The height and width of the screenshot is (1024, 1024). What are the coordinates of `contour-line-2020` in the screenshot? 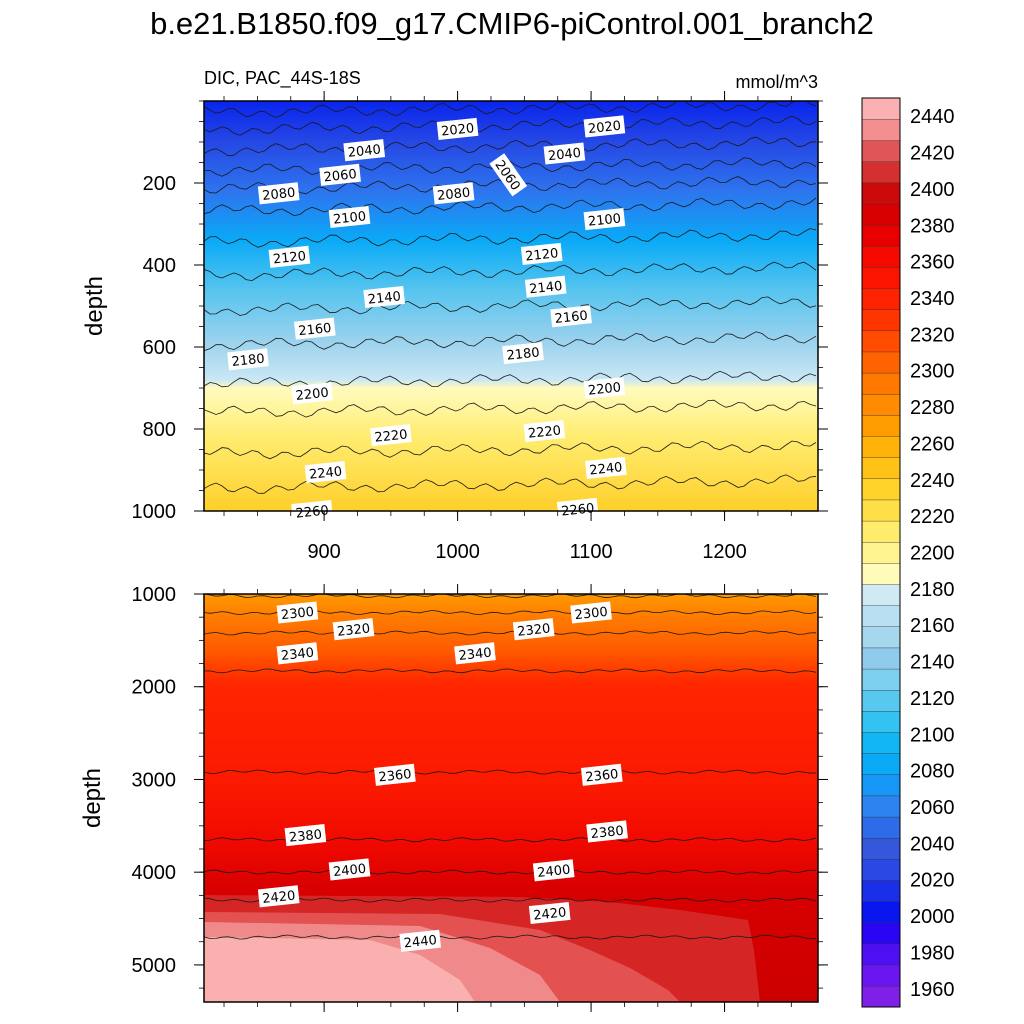 It's located at (510, 125).